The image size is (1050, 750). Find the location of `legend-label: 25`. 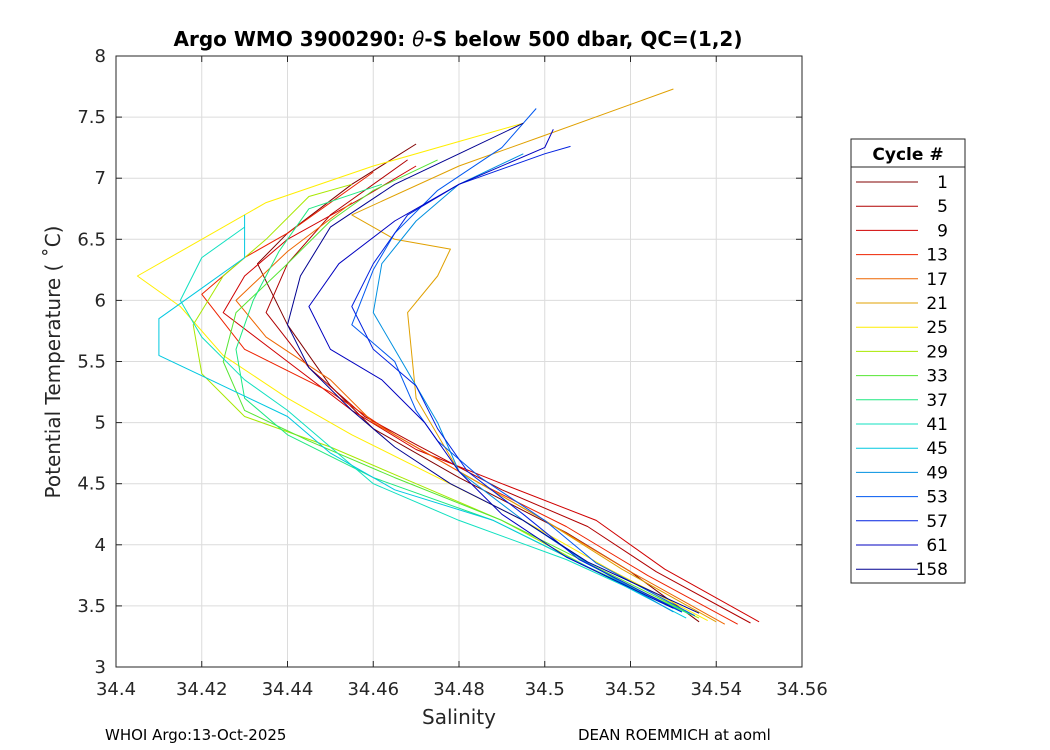

legend-label: 25 is located at coordinates (937, 328).